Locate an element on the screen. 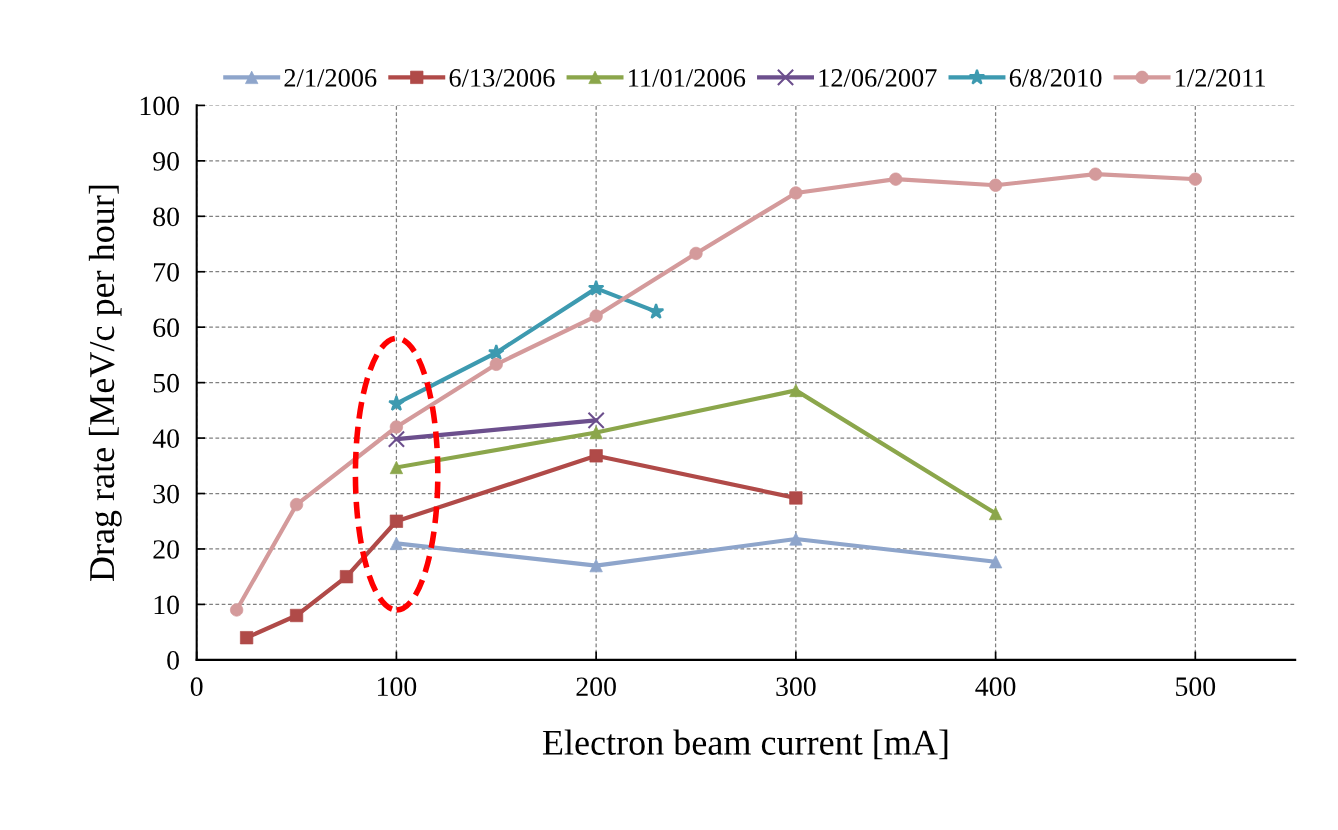 Image resolution: width=1338 pixels, height=830 pixels. y-tick-label: 40 is located at coordinates (165, 438).